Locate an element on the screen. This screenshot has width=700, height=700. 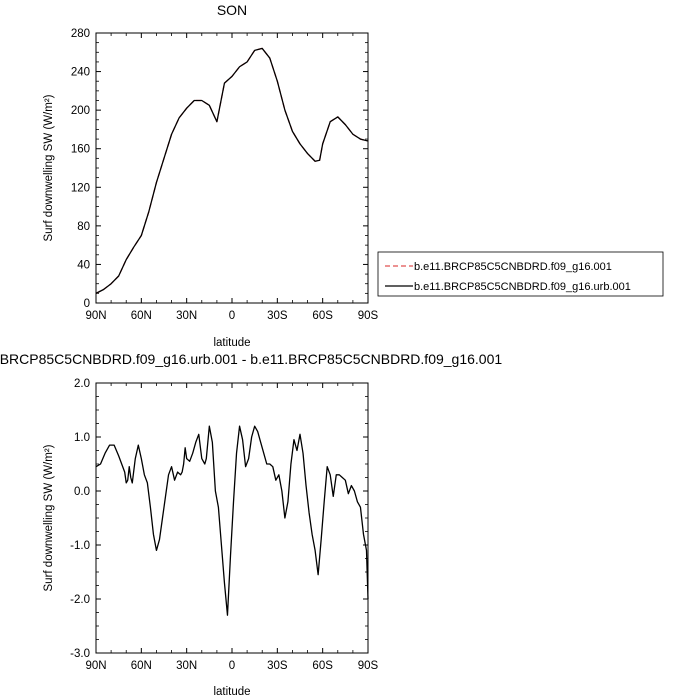
top-y-tick-label: 240 is located at coordinates (80, 73).